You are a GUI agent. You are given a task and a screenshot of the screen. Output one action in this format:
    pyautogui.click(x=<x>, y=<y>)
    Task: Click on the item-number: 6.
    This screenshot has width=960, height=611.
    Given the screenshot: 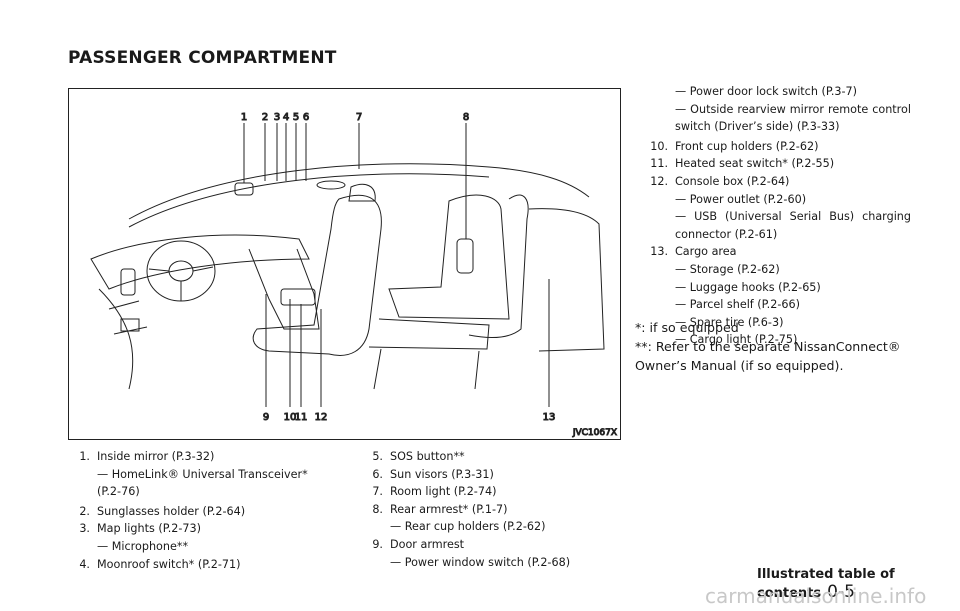 What is the action you would take?
    pyautogui.click(x=377, y=474)
    